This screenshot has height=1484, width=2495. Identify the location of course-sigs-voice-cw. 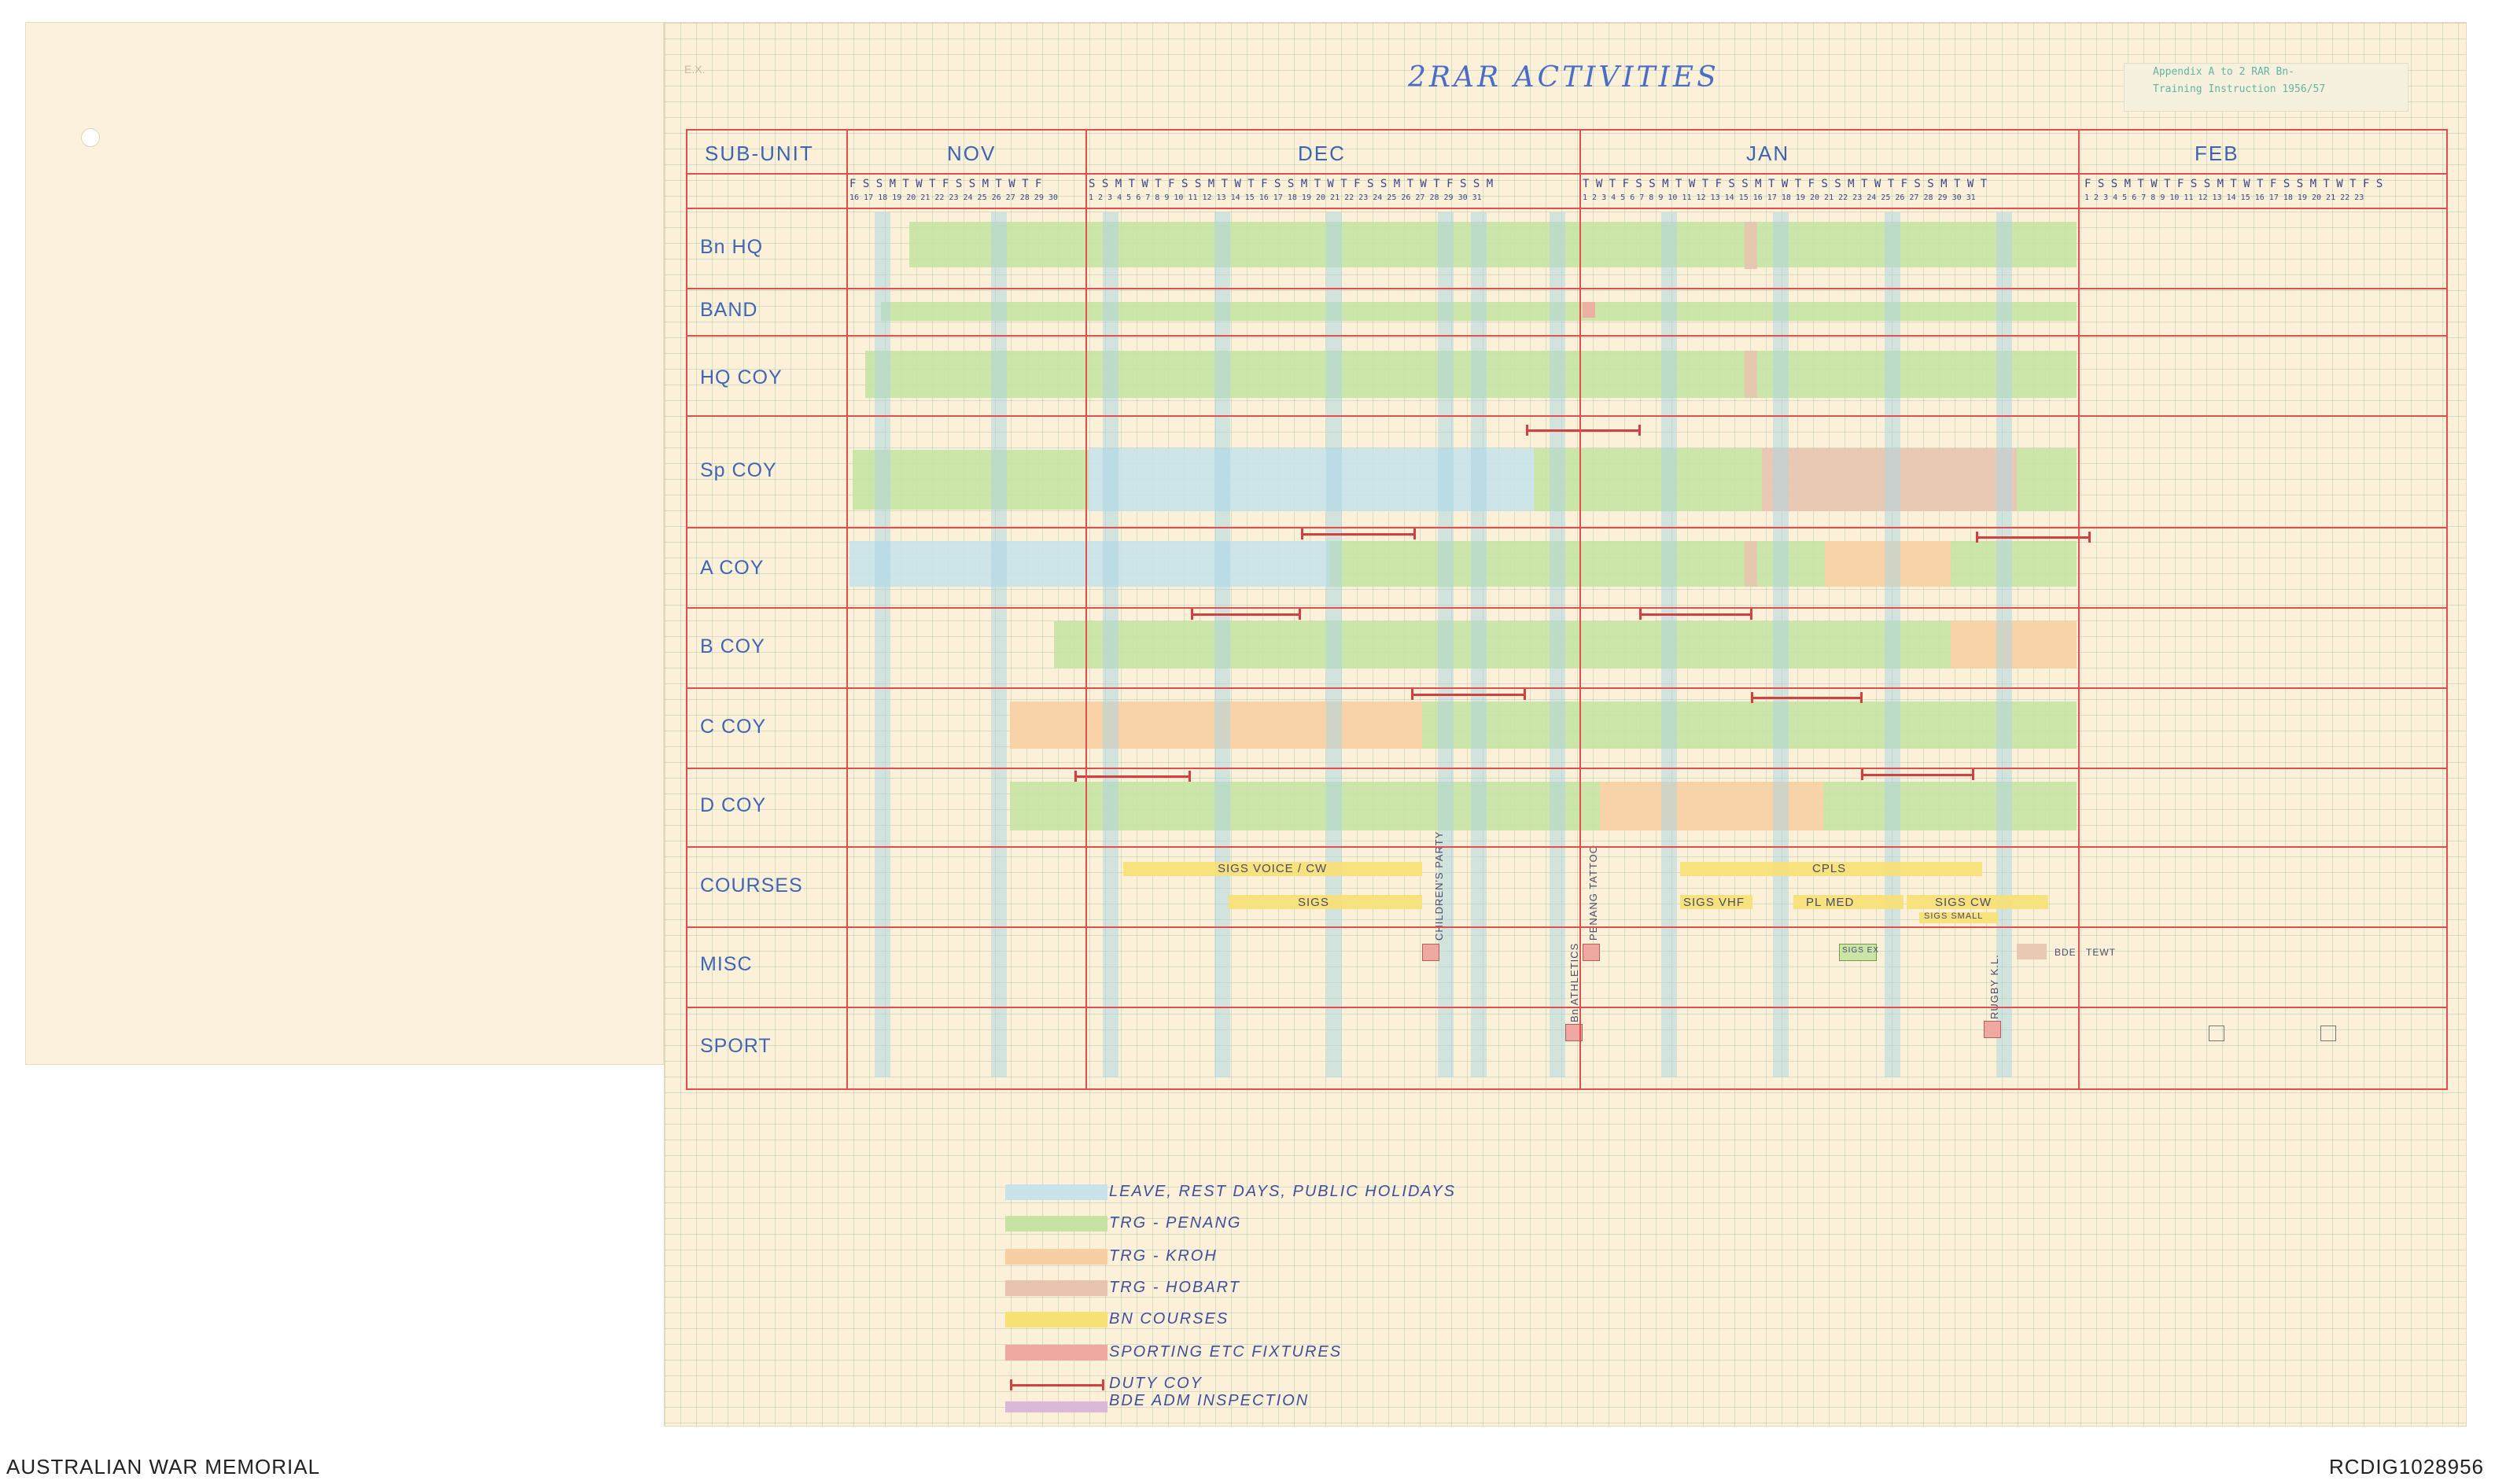
(1272, 869).